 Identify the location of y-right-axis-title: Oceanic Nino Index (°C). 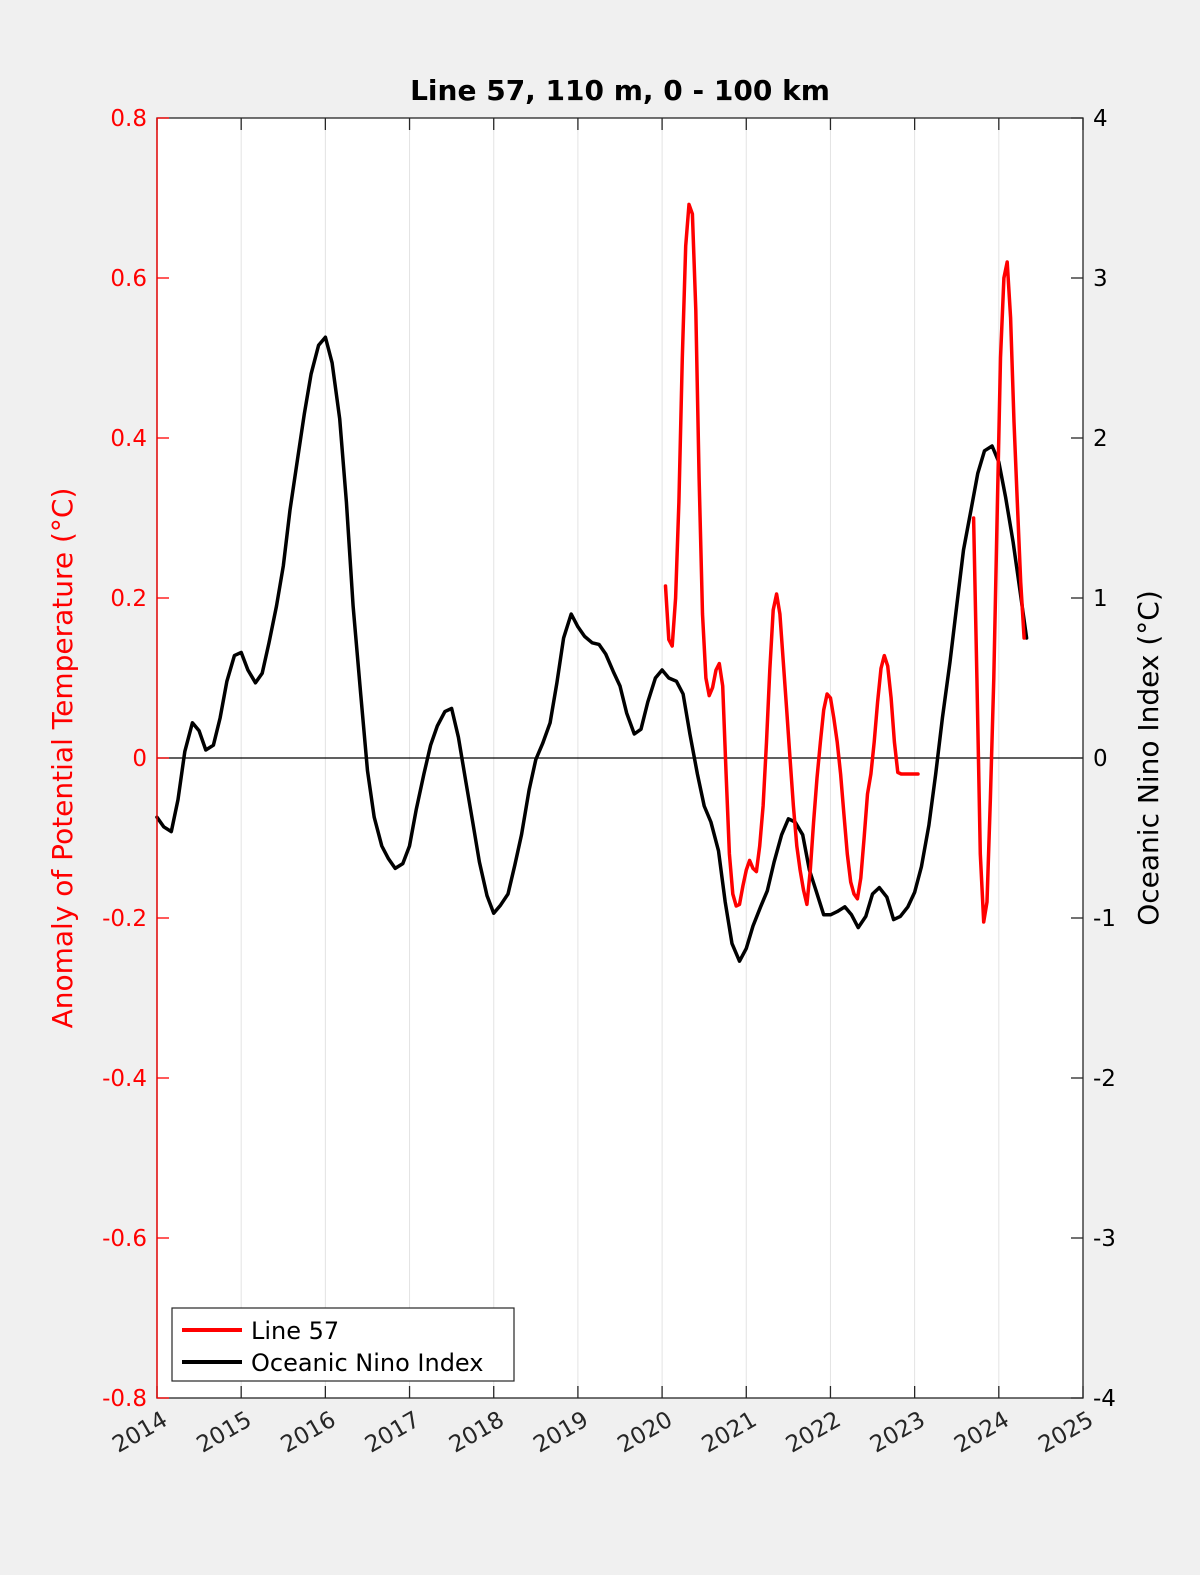
(1148, 758).